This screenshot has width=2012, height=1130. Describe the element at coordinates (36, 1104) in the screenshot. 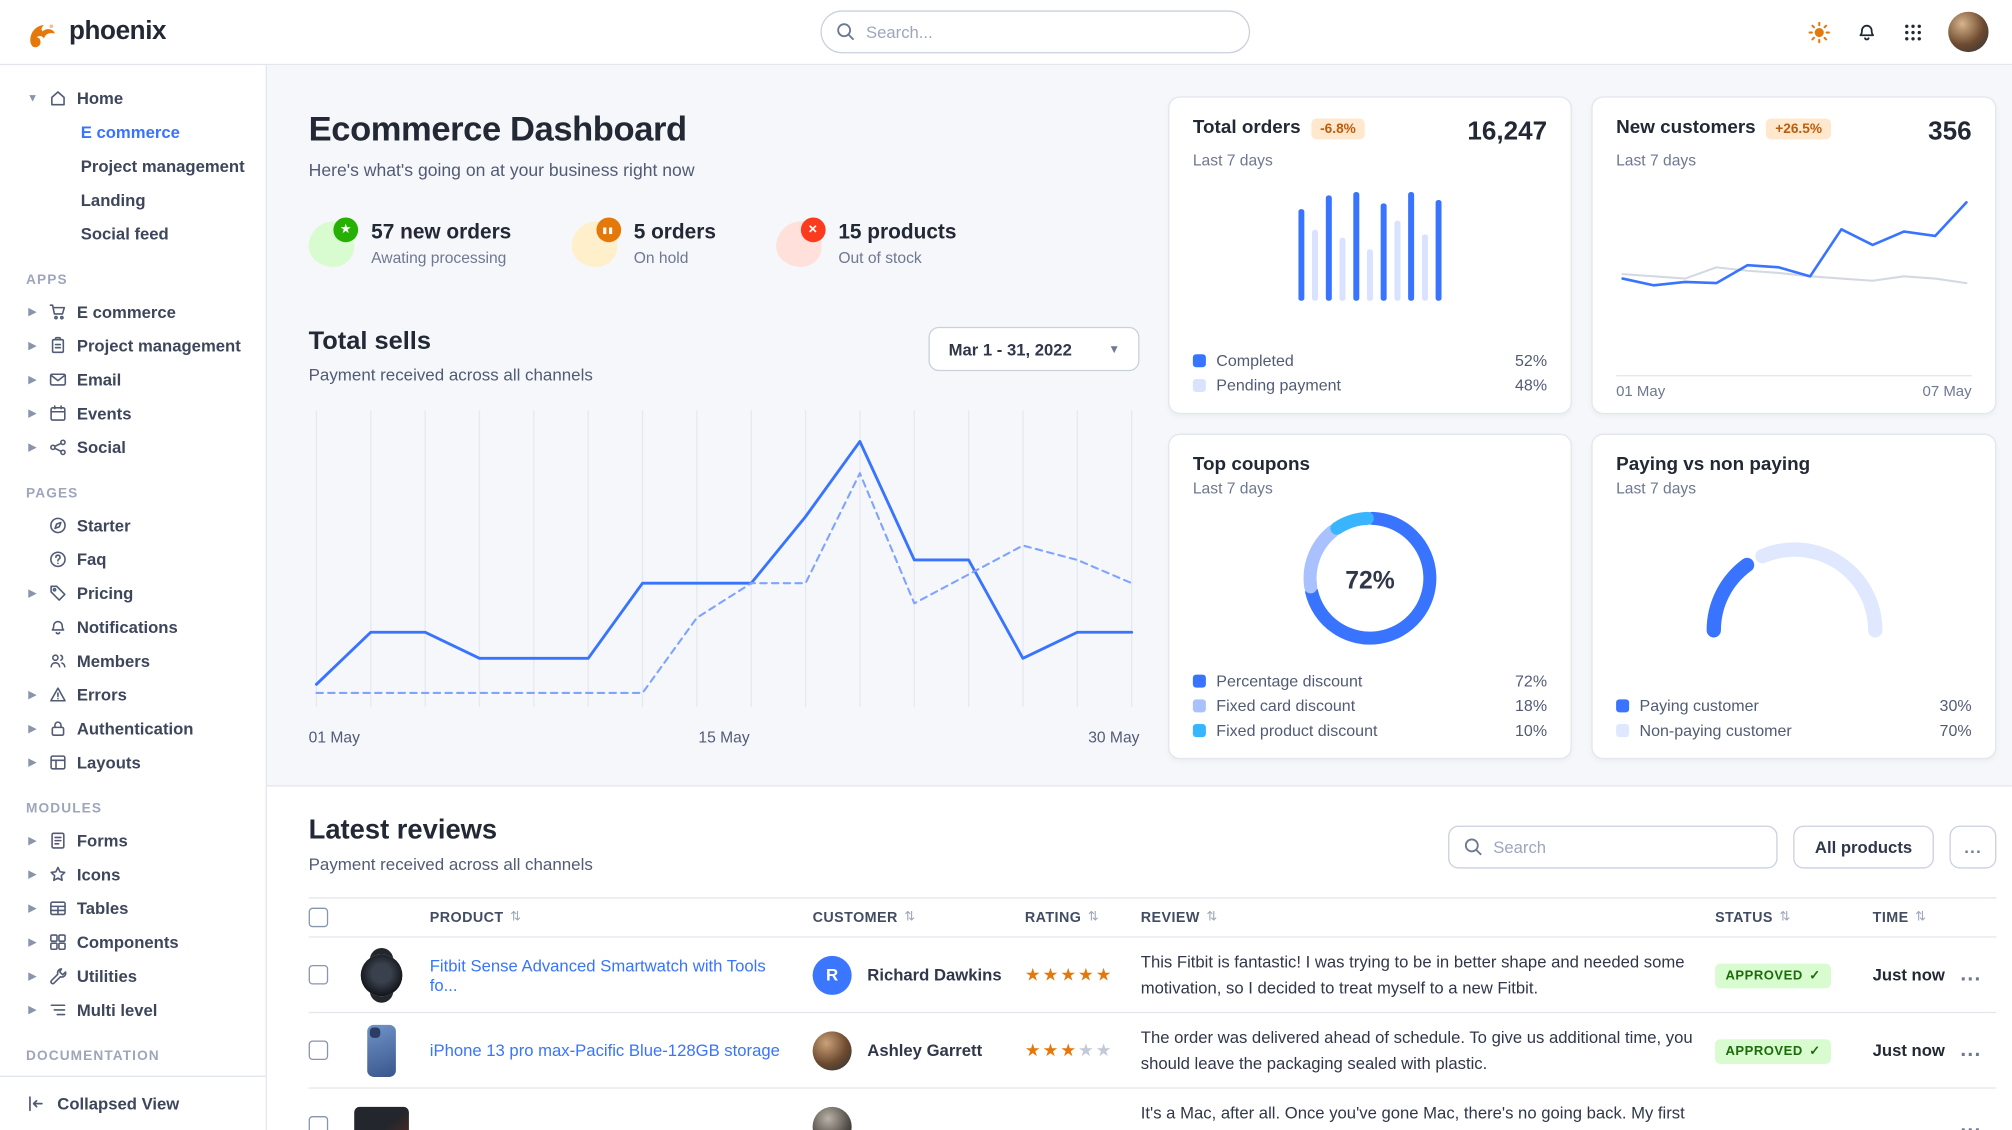

I see `collapse-icon` at that location.